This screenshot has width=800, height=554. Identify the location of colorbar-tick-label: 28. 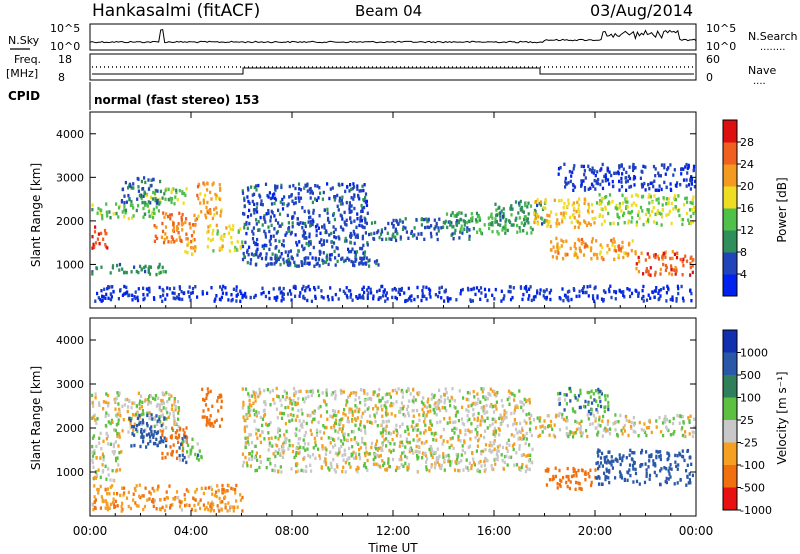
(747, 142).